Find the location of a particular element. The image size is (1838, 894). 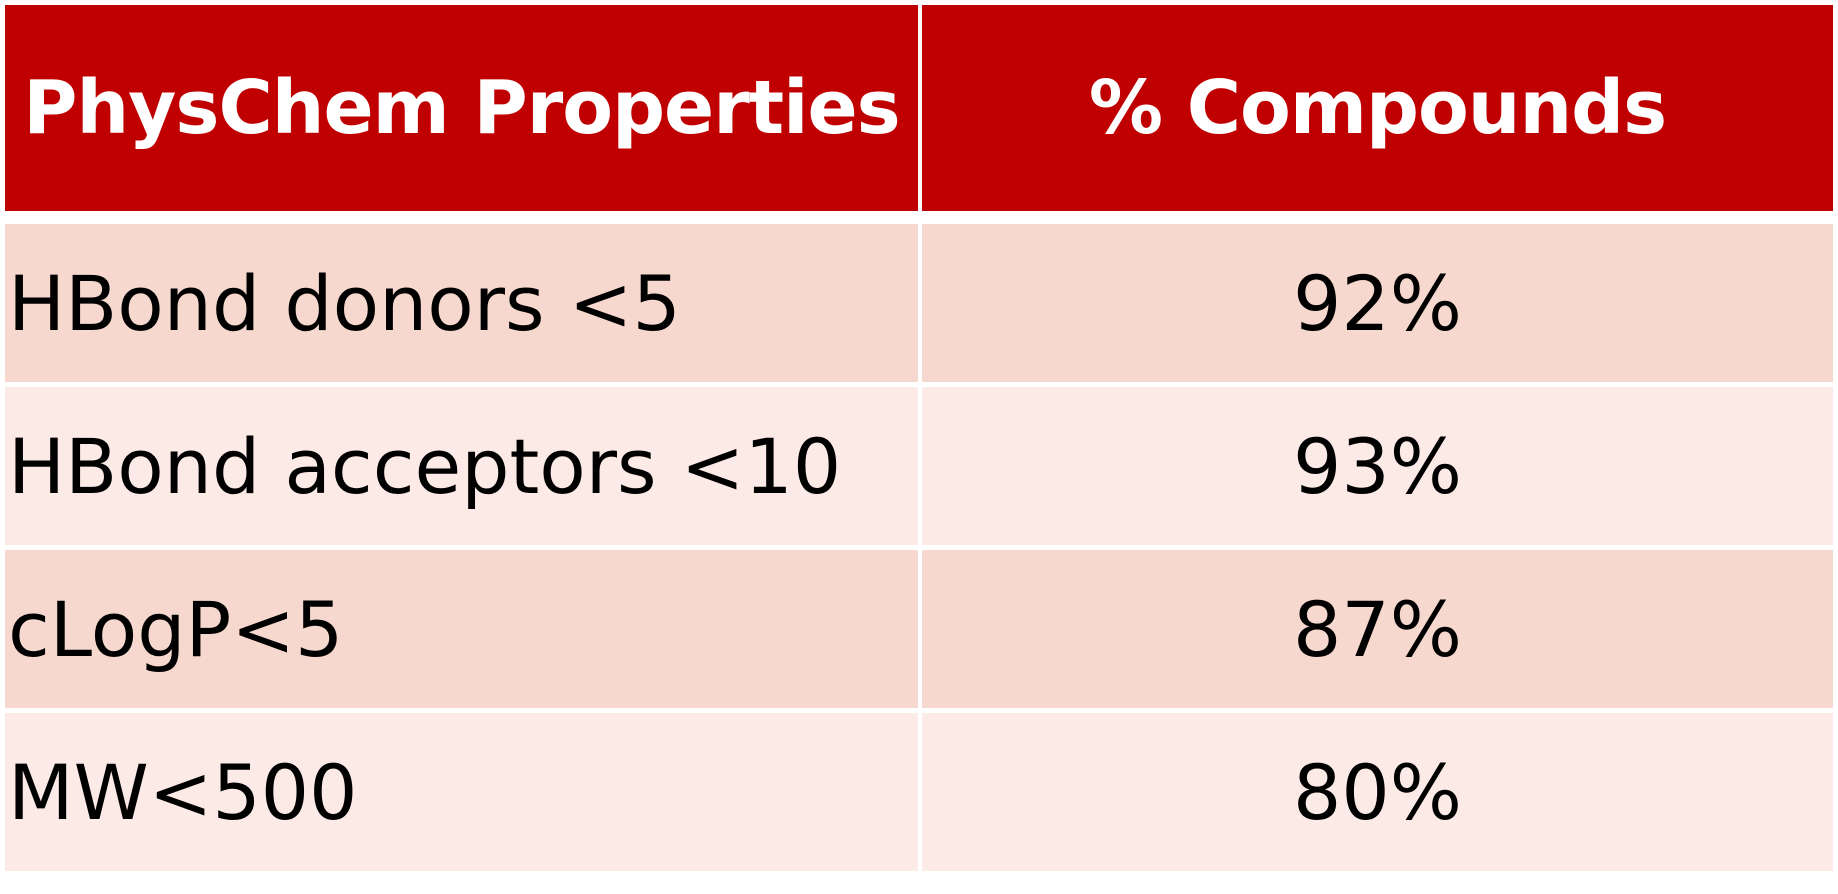

header-physchem-properties: PhysChem Properties is located at coordinates (461, 108).